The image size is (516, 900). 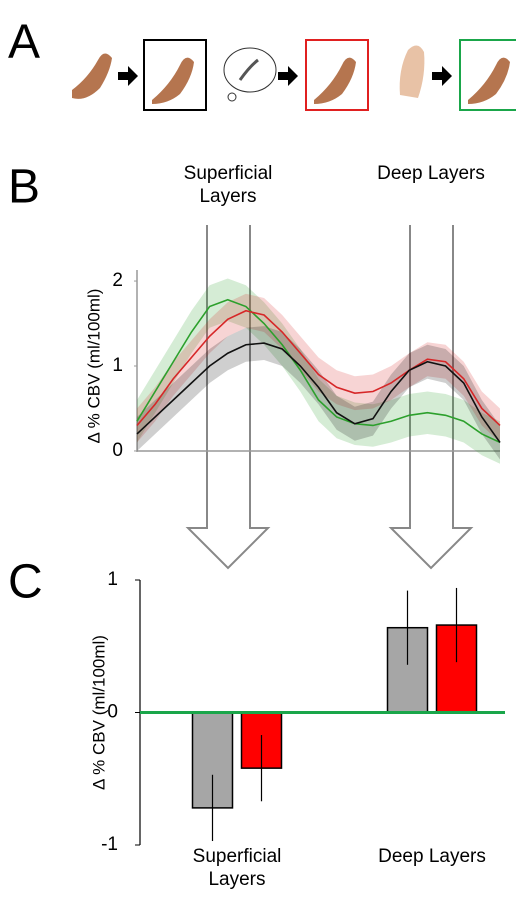 I want to click on panel-a-icons, so click(x=294, y=75).